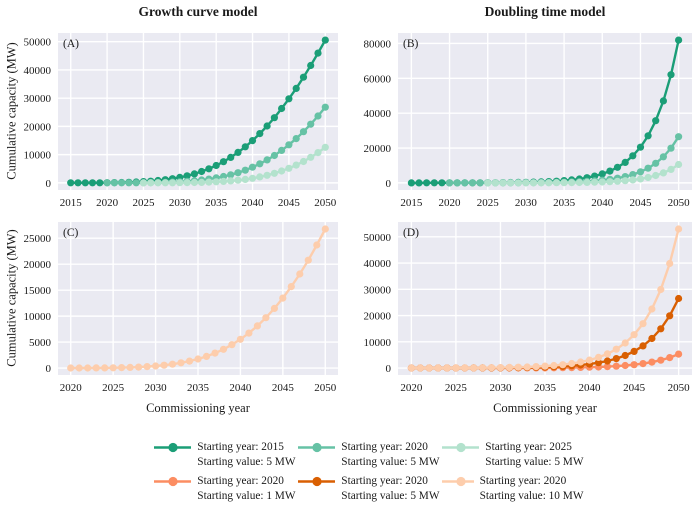 Image resolution: width=697 pixels, height=506 pixels. Describe the element at coordinates (283, 388) in the screenshot. I see `x-tick-label: 2045` at that location.